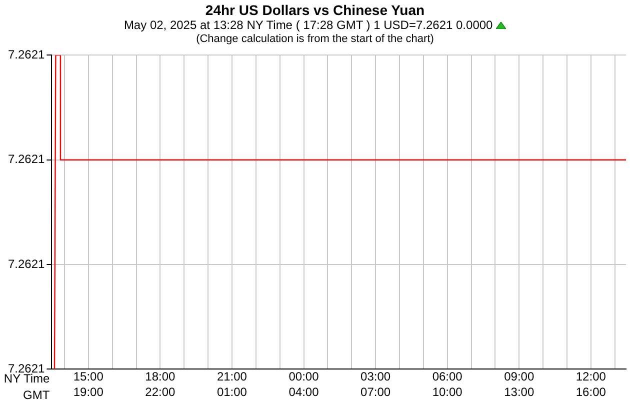  Describe the element at coordinates (304, 392) in the screenshot. I see `x2-tick-label: 04:00` at that location.